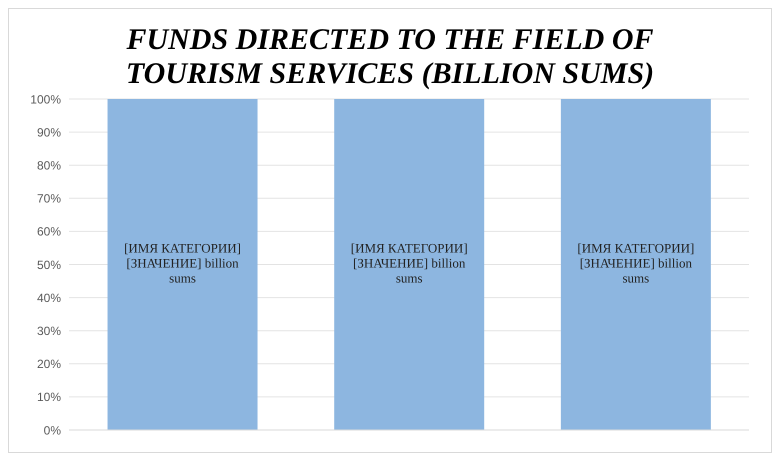 Image resolution: width=778 pixels, height=459 pixels. What do you see at coordinates (49, 165) in the screenshot?
I see `y-tick-label: 80%` at bounding box center [49, 165].